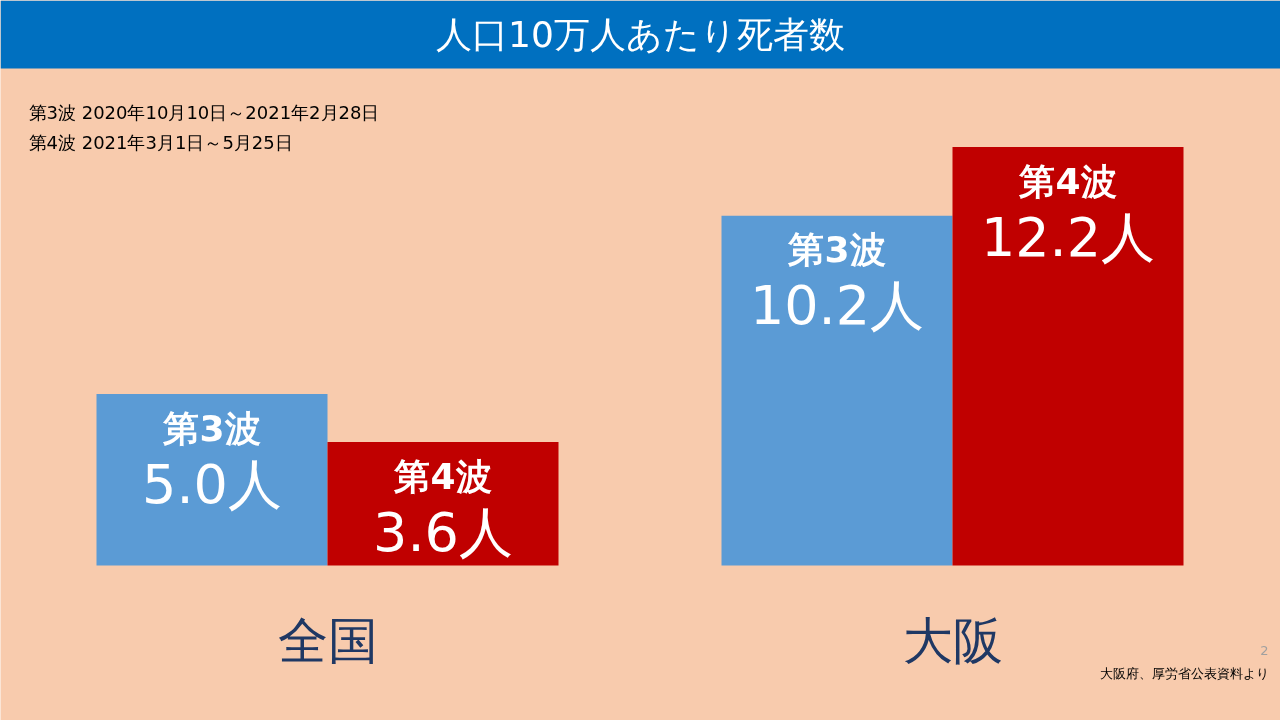  What do you see at coordinates (1184, 673) in the screenshot?
I see `text: 大阪府、厚労省公表資料より` at bounding box center [1184, 673].